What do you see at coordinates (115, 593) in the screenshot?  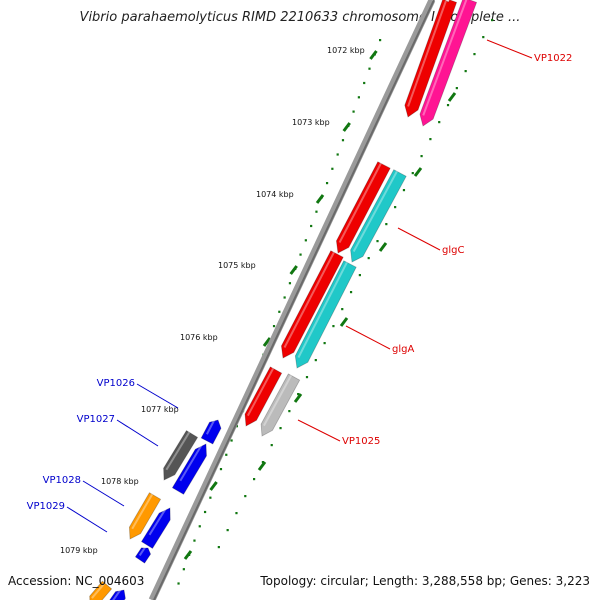 I see `gene-lower-blue` at bounding box center [115, 593].